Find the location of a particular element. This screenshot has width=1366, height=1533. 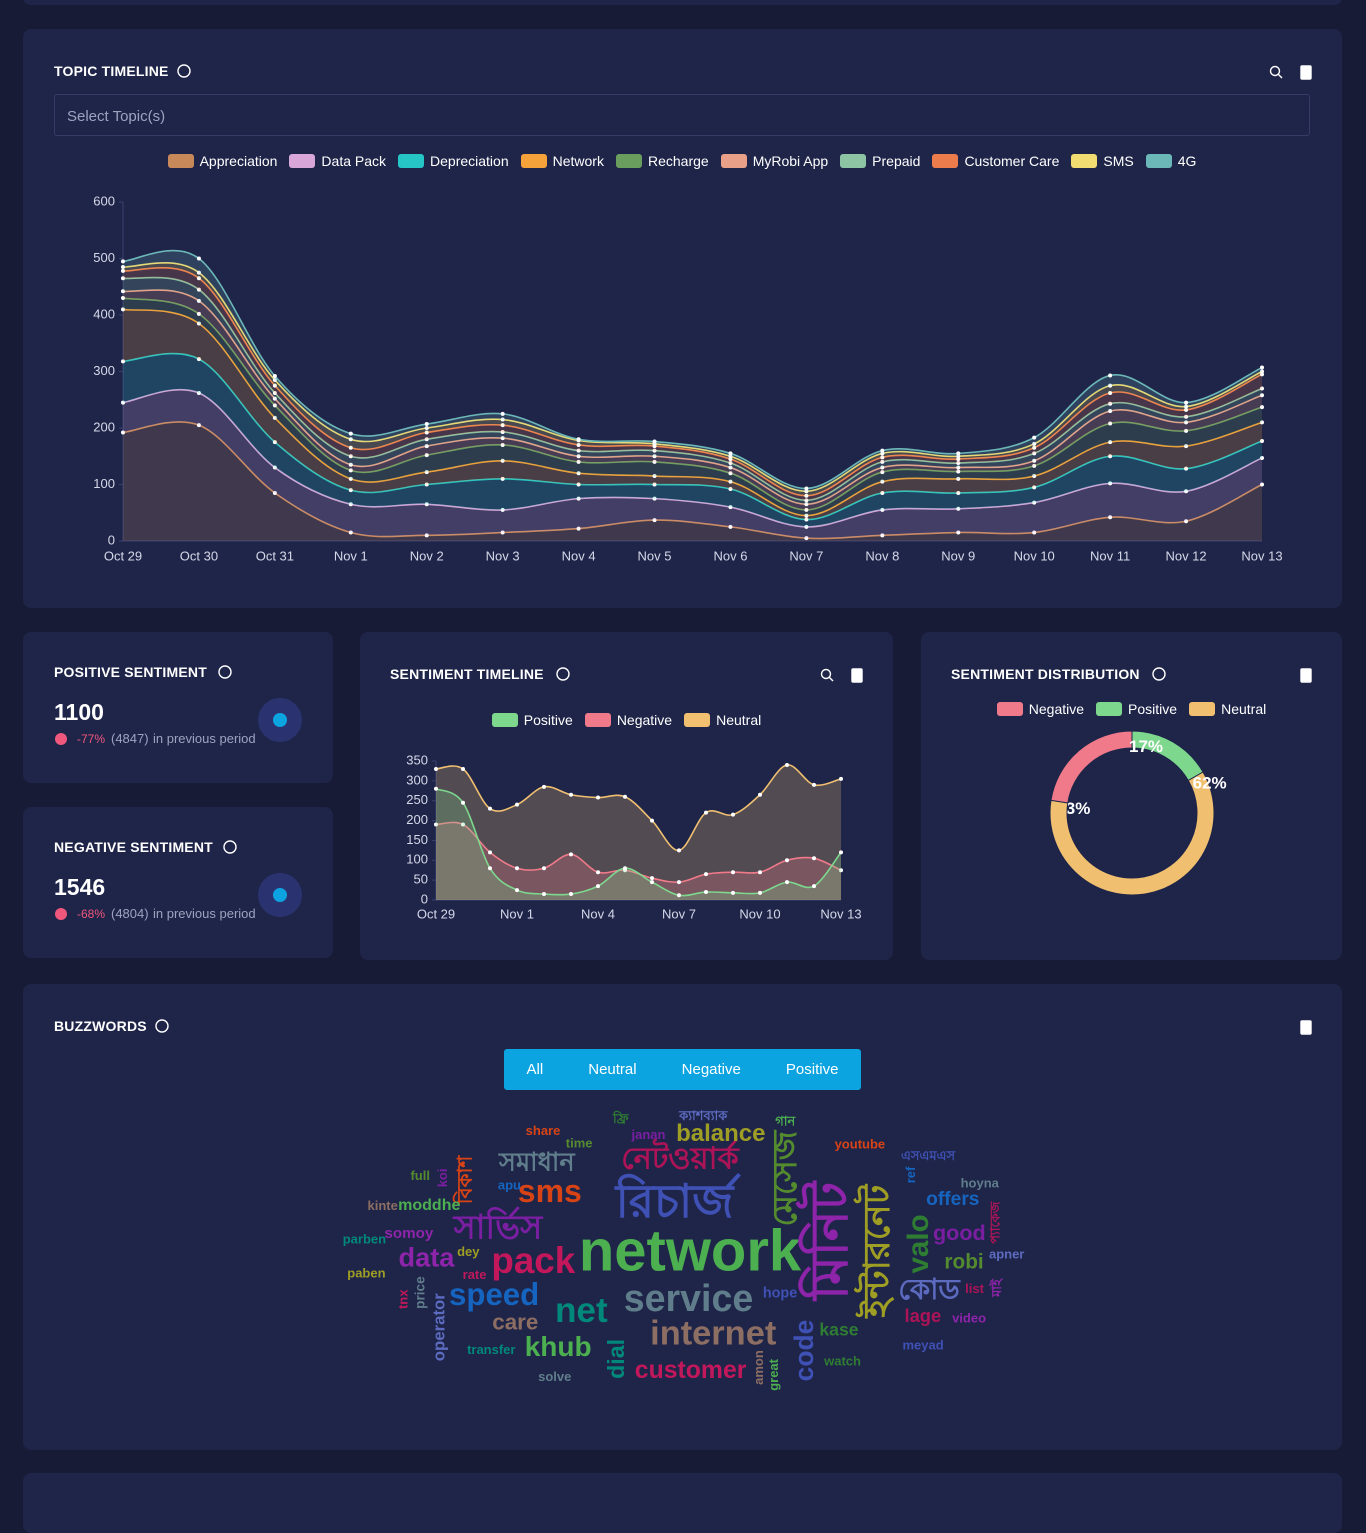

legend-label: SMS is located at coordinates (1118, 161).